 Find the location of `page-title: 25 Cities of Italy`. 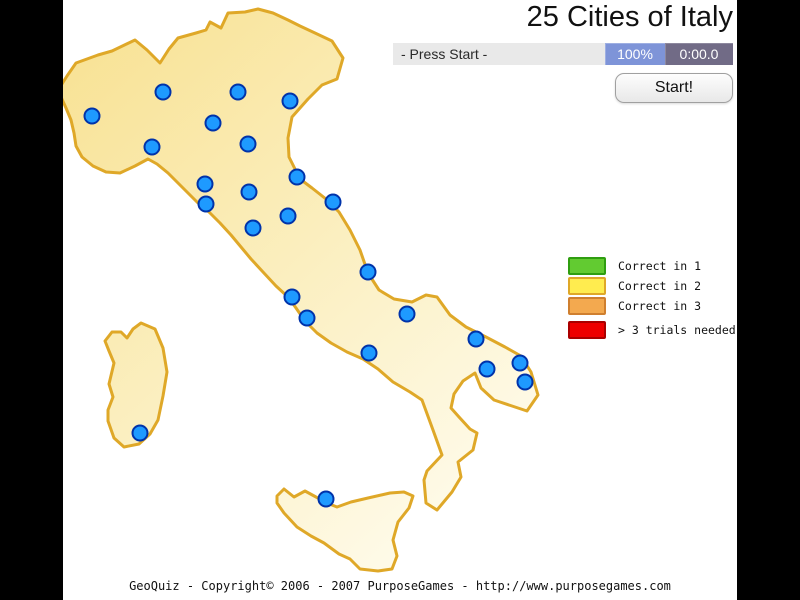

page-title: 25 Cities of Italy is located at coordinates (629, 17).